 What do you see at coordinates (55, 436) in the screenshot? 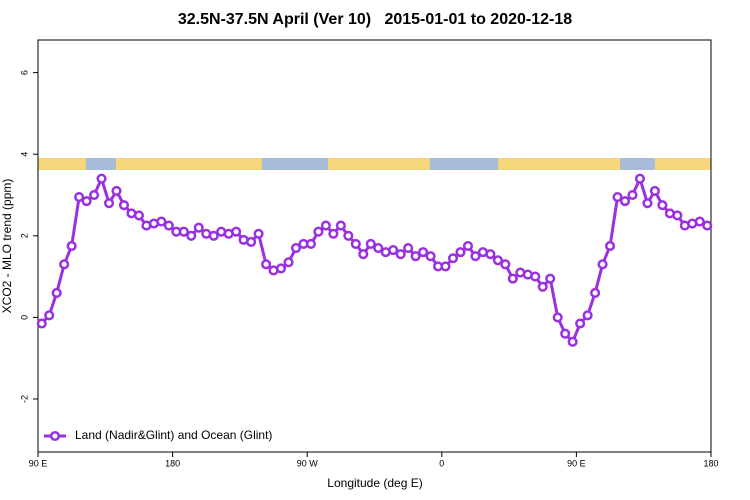
I see `legend-marker` at bounding box center [55, 436].